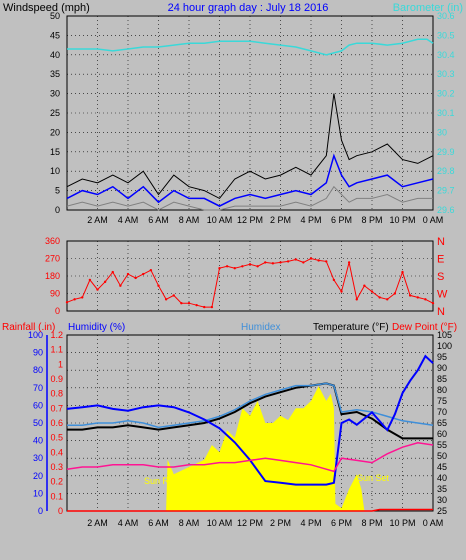  What do you see at coordinates (310, 523) in the screenshot?
I see `temp-x-tick-7: 4 PM` at bounding box center [310, 523].